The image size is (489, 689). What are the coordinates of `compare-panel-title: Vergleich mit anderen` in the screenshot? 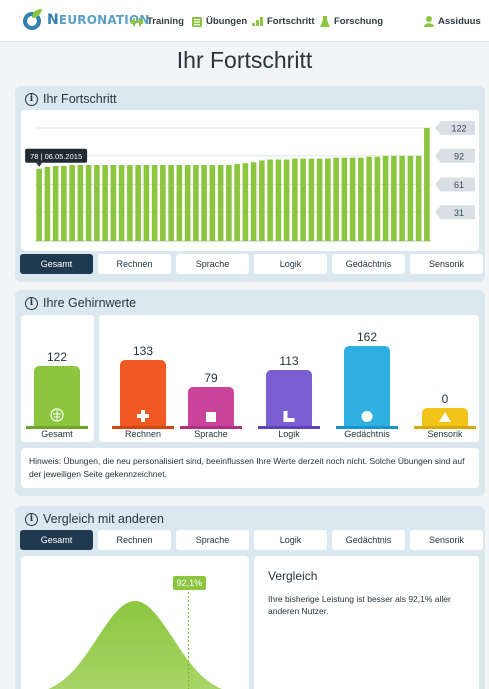 It's located at (103, 519).